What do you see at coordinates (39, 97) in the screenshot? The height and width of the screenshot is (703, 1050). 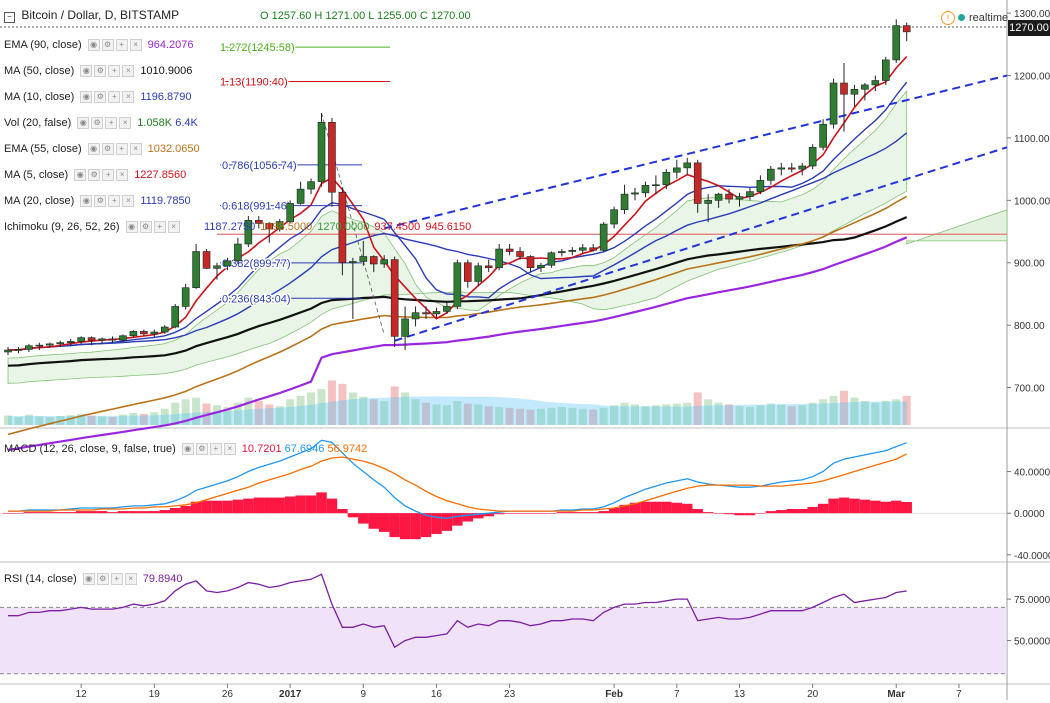 I see `indicator-label: MA (10, close)` at bounding box center [39, 97].